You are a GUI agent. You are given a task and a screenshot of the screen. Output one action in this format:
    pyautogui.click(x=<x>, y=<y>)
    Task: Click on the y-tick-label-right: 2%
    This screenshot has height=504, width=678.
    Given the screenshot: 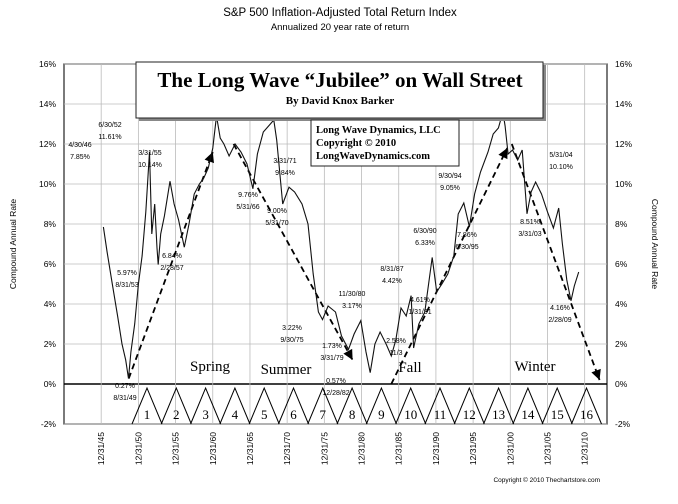 What is the action you would take?
    pyautogui.click(x=621, y=344)
    